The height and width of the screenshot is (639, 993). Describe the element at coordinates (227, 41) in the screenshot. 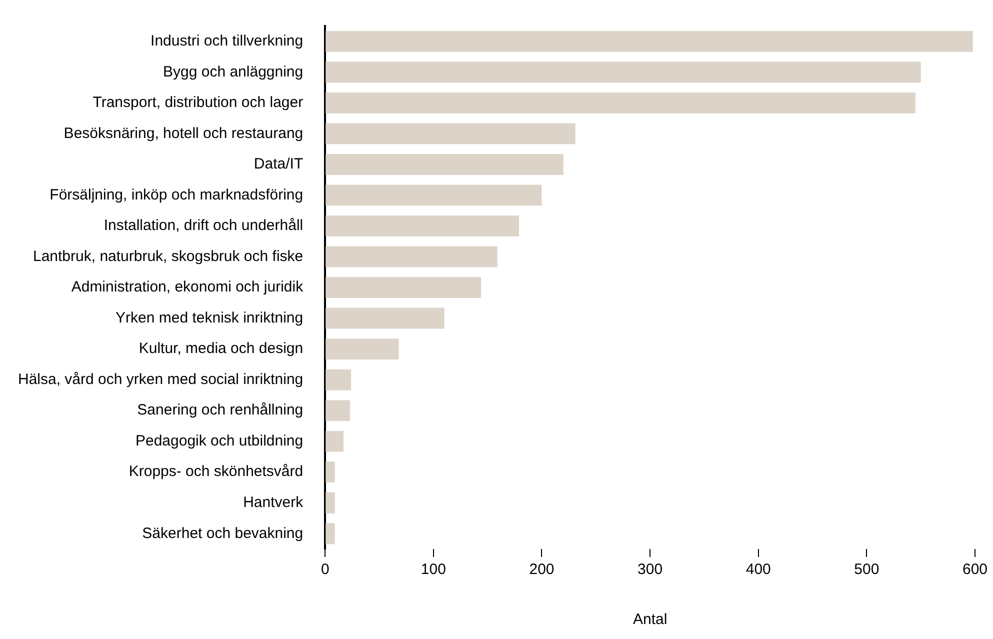

I see `y-tick-label: Industri och tillverkning` at that location.